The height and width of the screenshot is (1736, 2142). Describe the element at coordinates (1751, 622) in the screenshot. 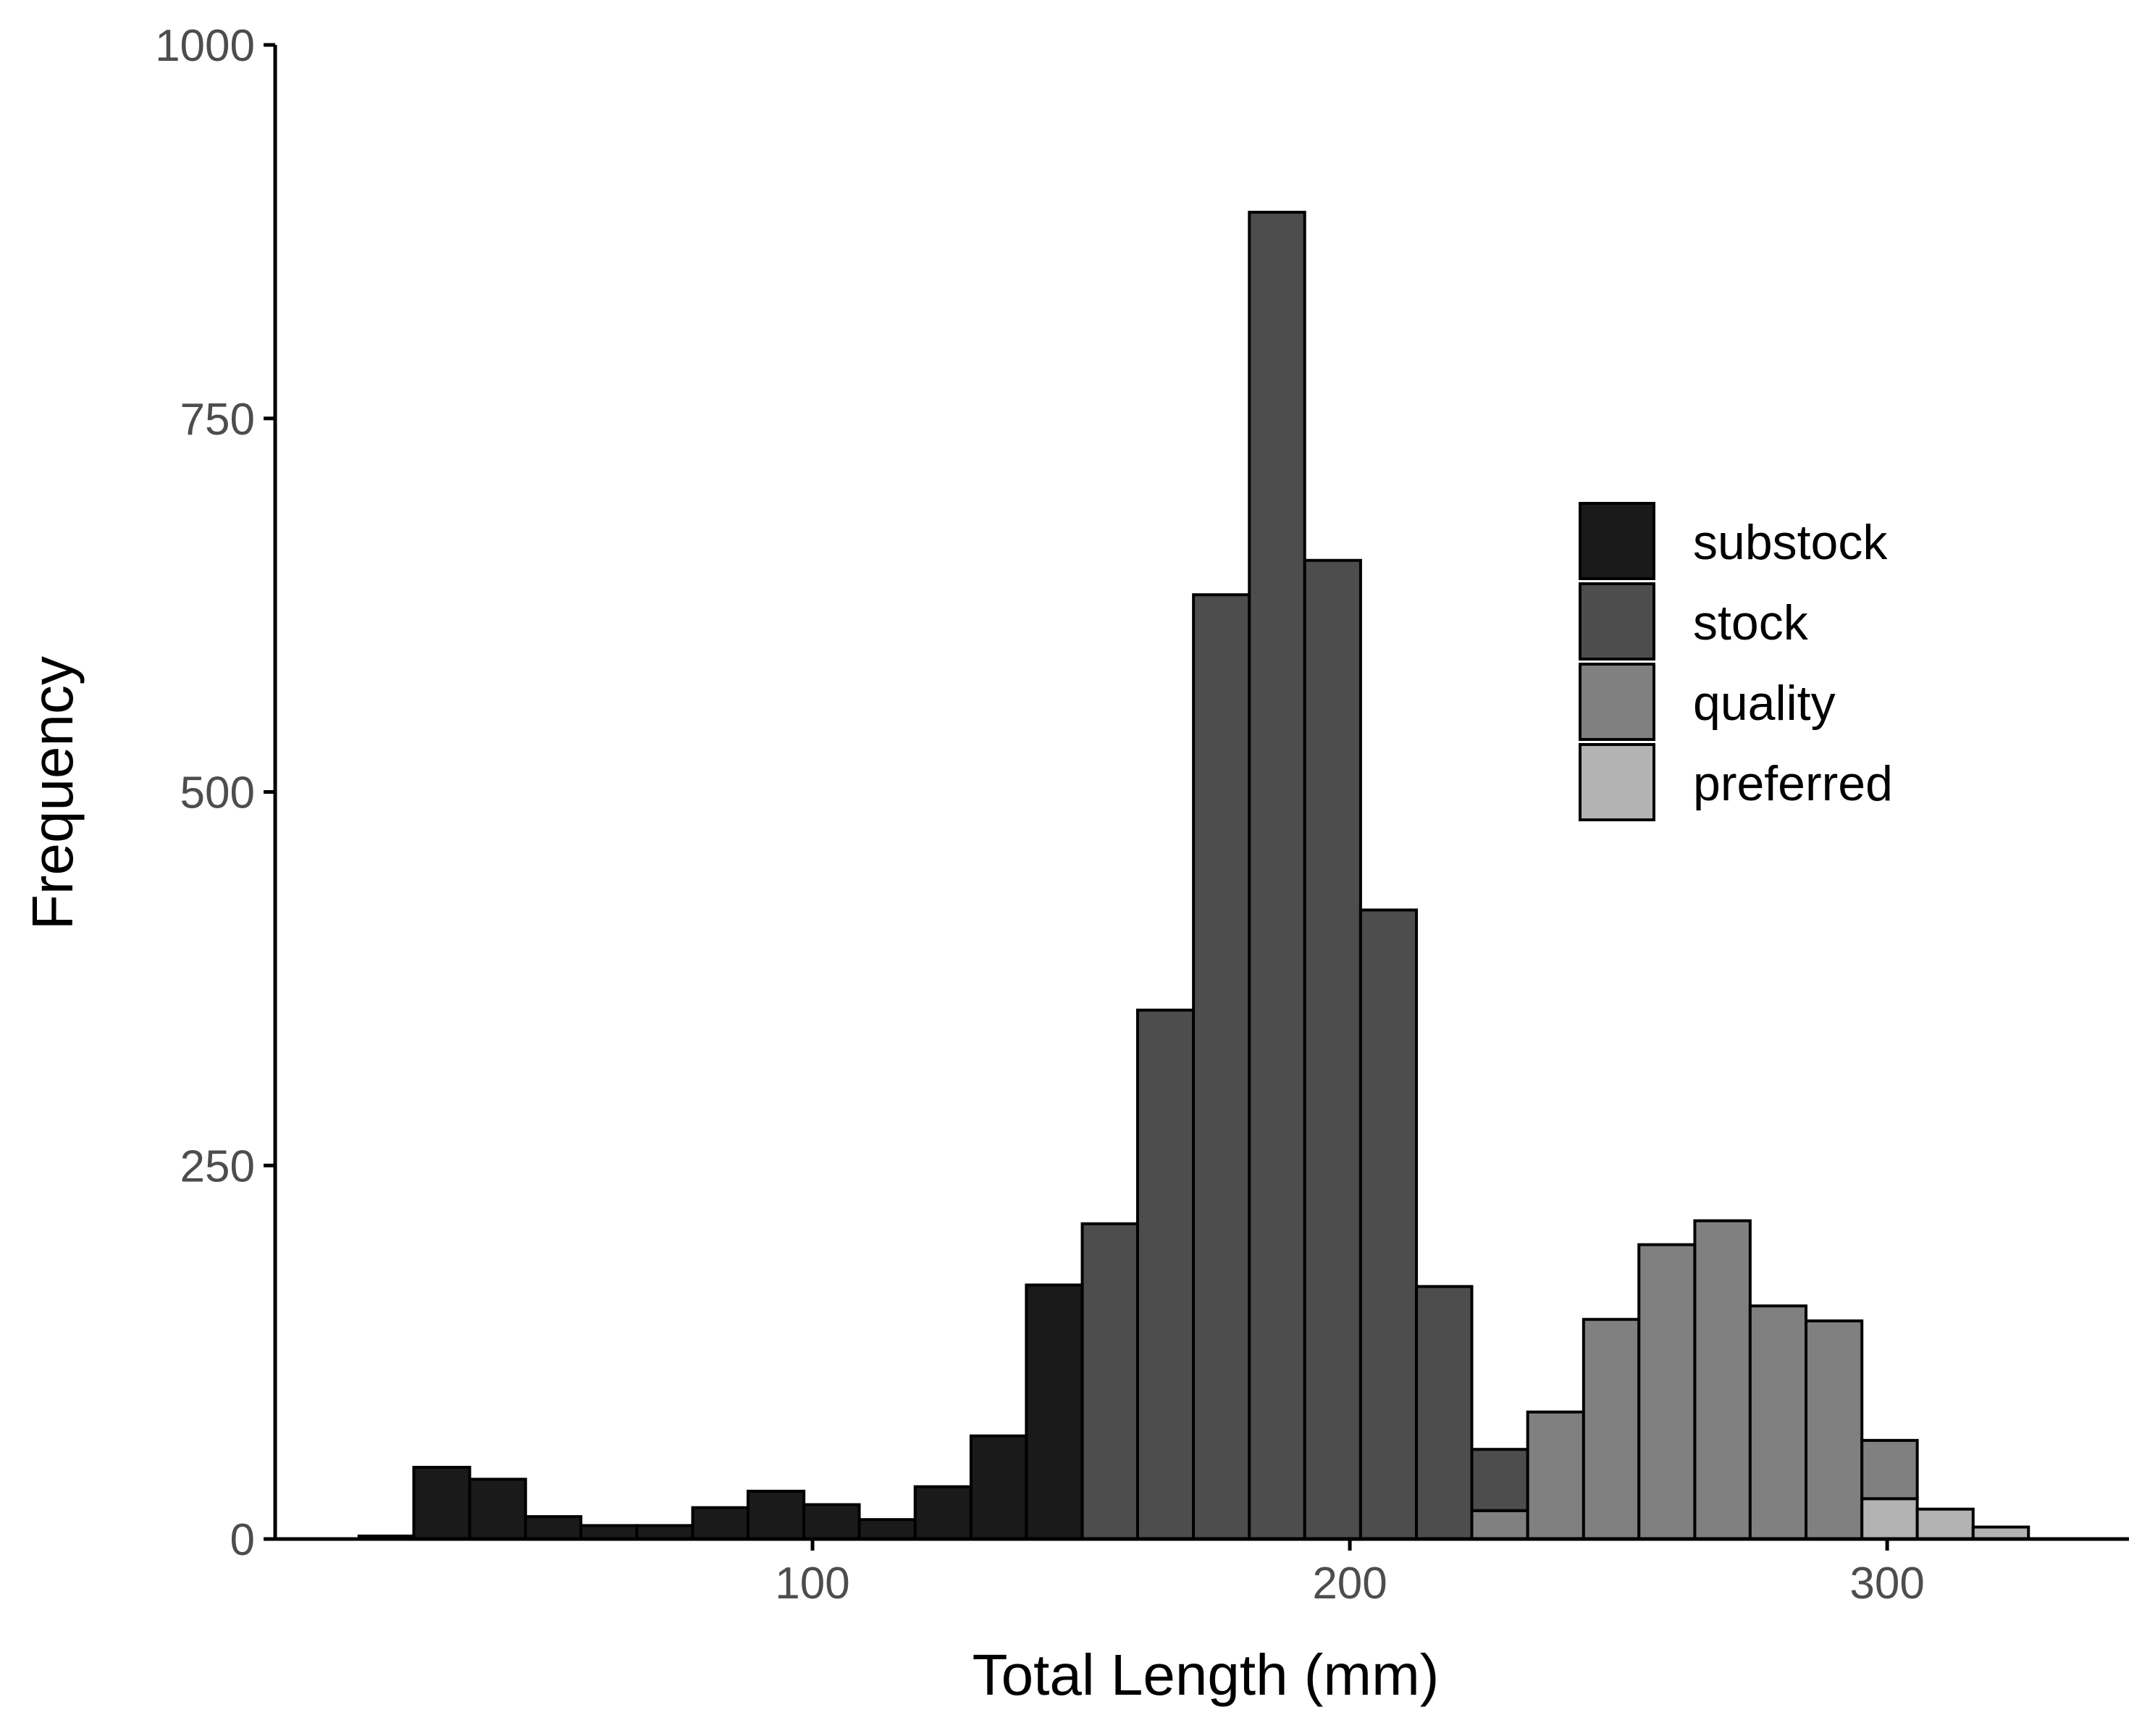

I see `legend-label-stock: stock` at that location.